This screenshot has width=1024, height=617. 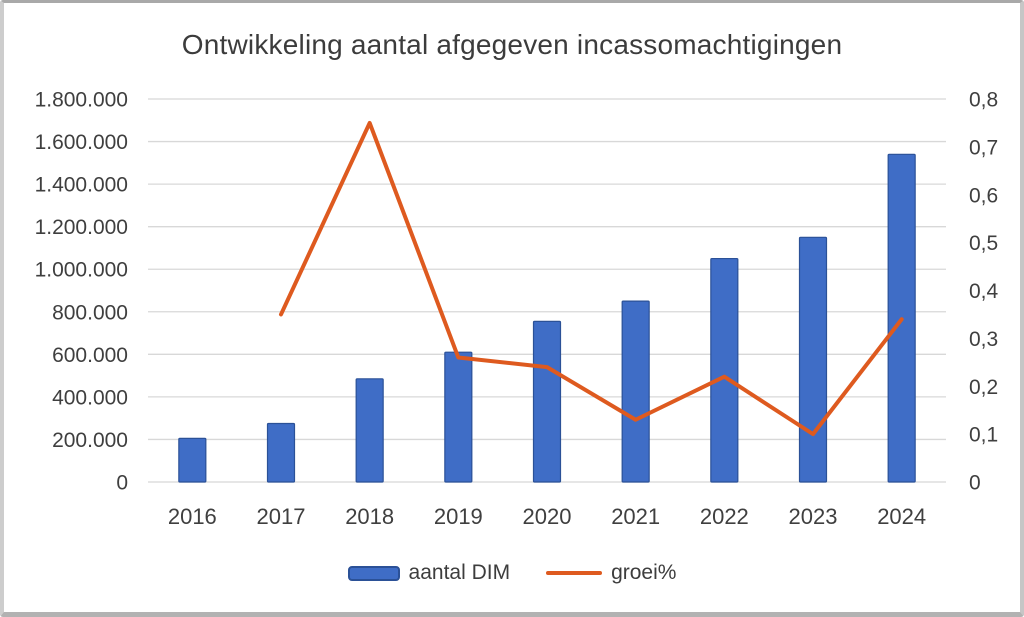 I want to click on left-axis-tick-label: 800.000, so click(x=90, y=312).